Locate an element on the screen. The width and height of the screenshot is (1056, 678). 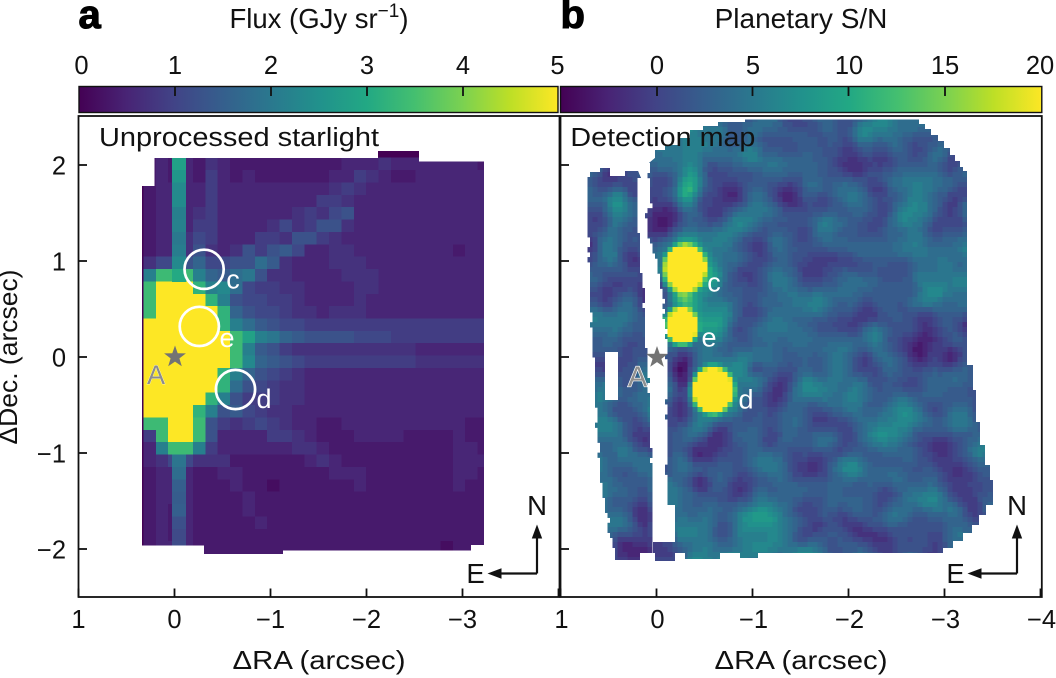
svg-text: 20 is located at coordinates (1040, 66).